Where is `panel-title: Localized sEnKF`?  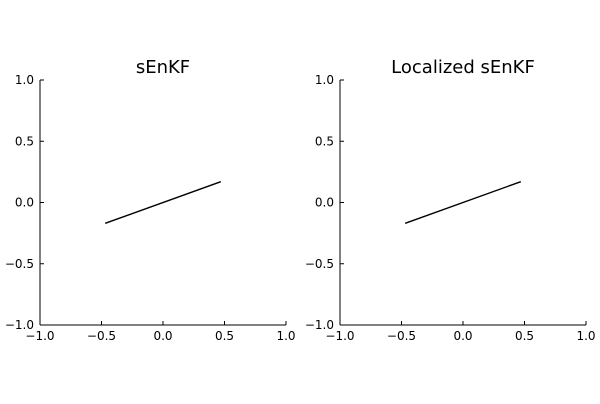
panel-title: Localized sEnKF is located at coordinates (463, 67).